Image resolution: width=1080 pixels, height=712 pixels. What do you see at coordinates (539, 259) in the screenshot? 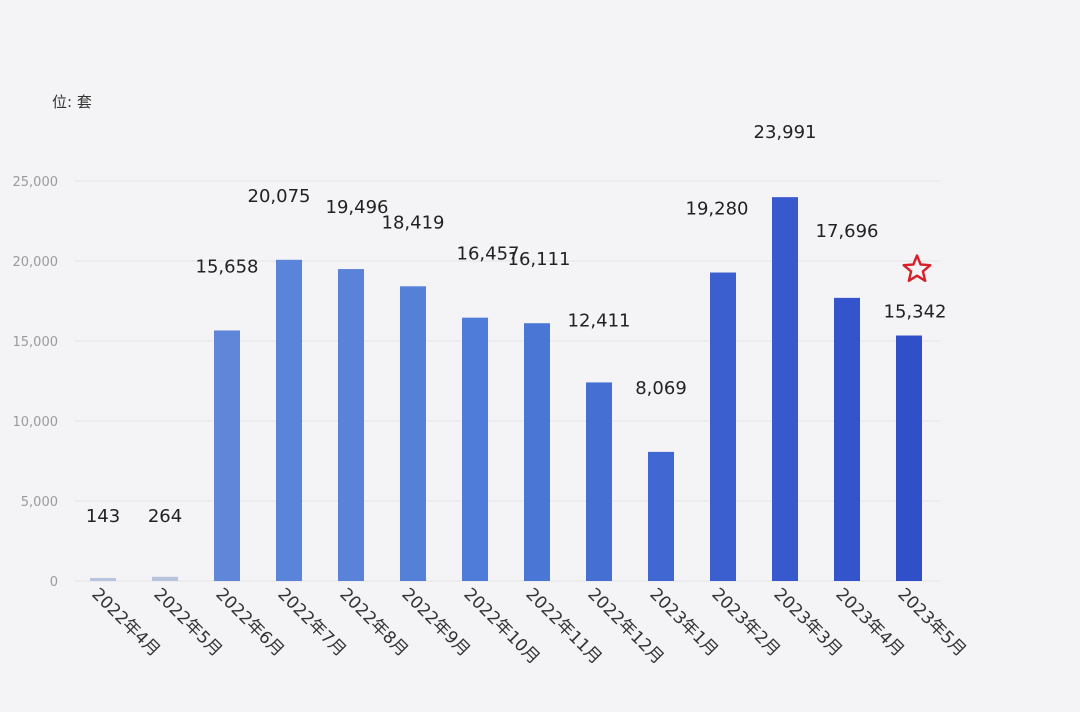
I see `data-label: 16,111` at bounding box center [539, 259].